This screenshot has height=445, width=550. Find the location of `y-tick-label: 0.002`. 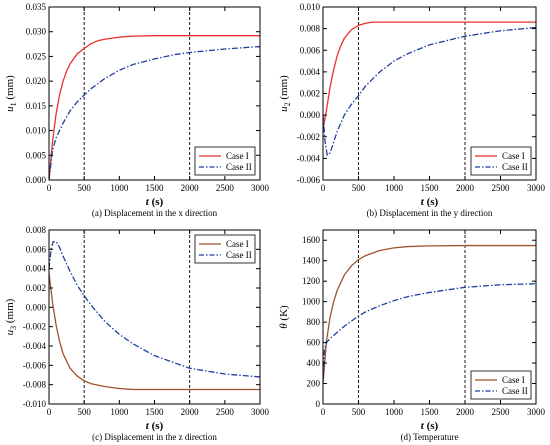

y-tick-label: 0.002 is located at coordinates (310, 94).